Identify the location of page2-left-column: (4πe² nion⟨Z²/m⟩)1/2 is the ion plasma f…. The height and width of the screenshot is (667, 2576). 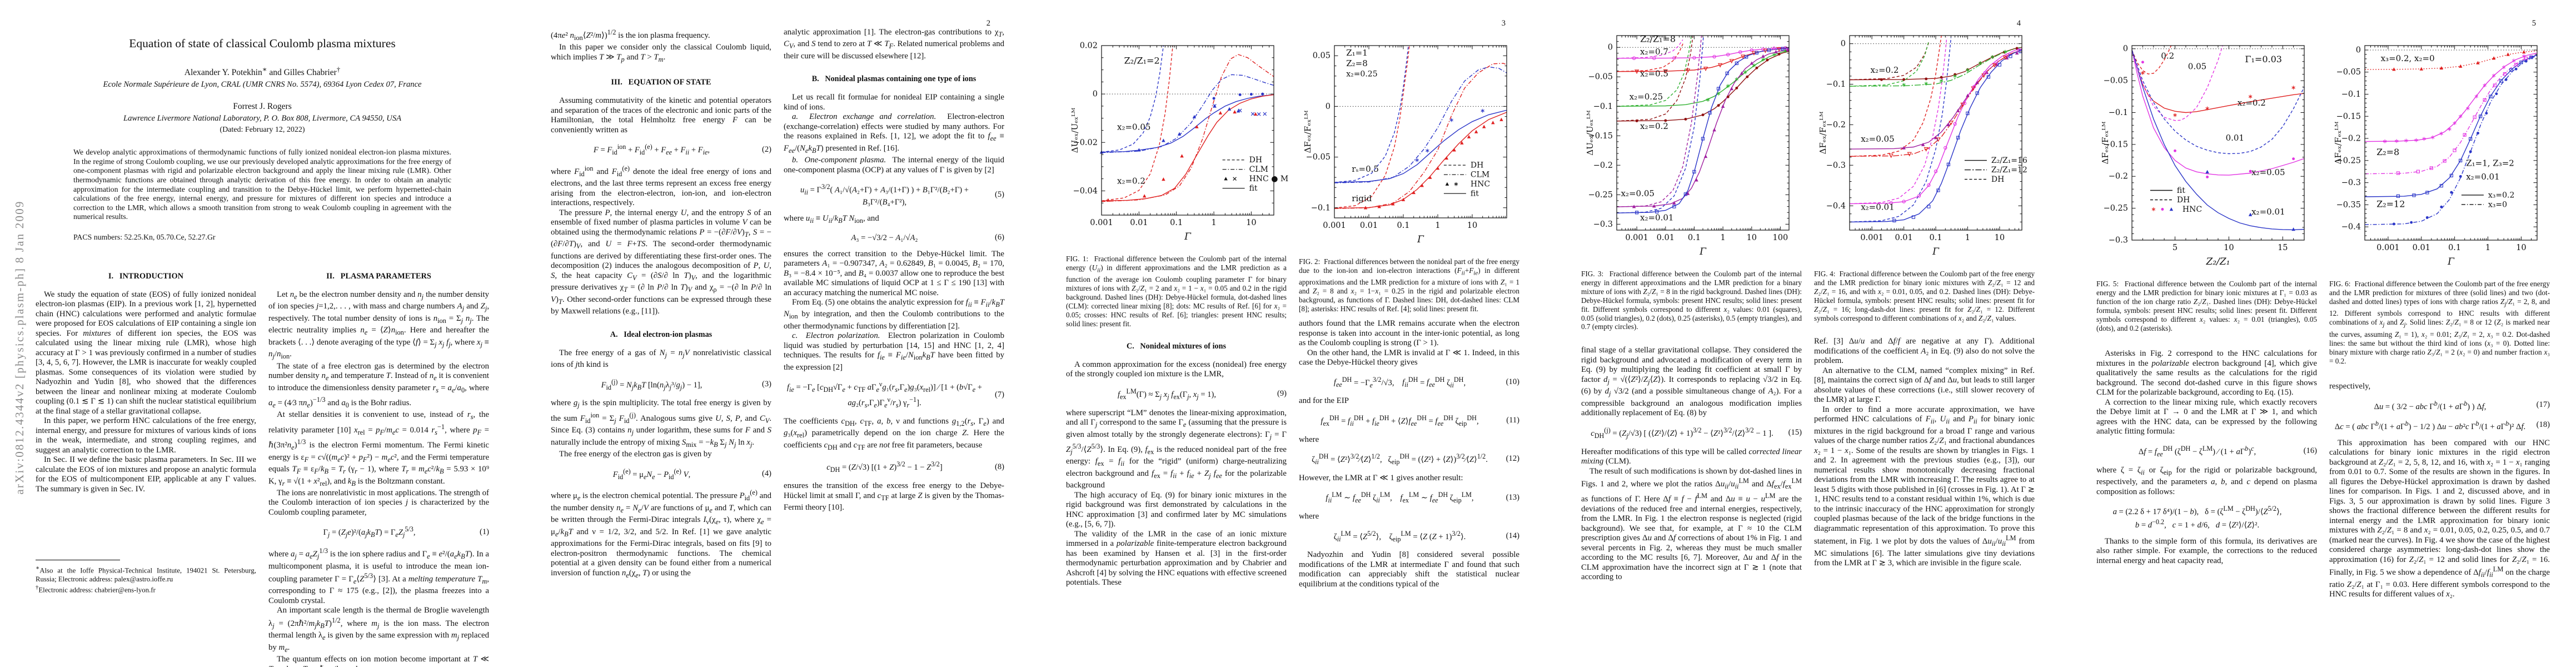
(661, 304).